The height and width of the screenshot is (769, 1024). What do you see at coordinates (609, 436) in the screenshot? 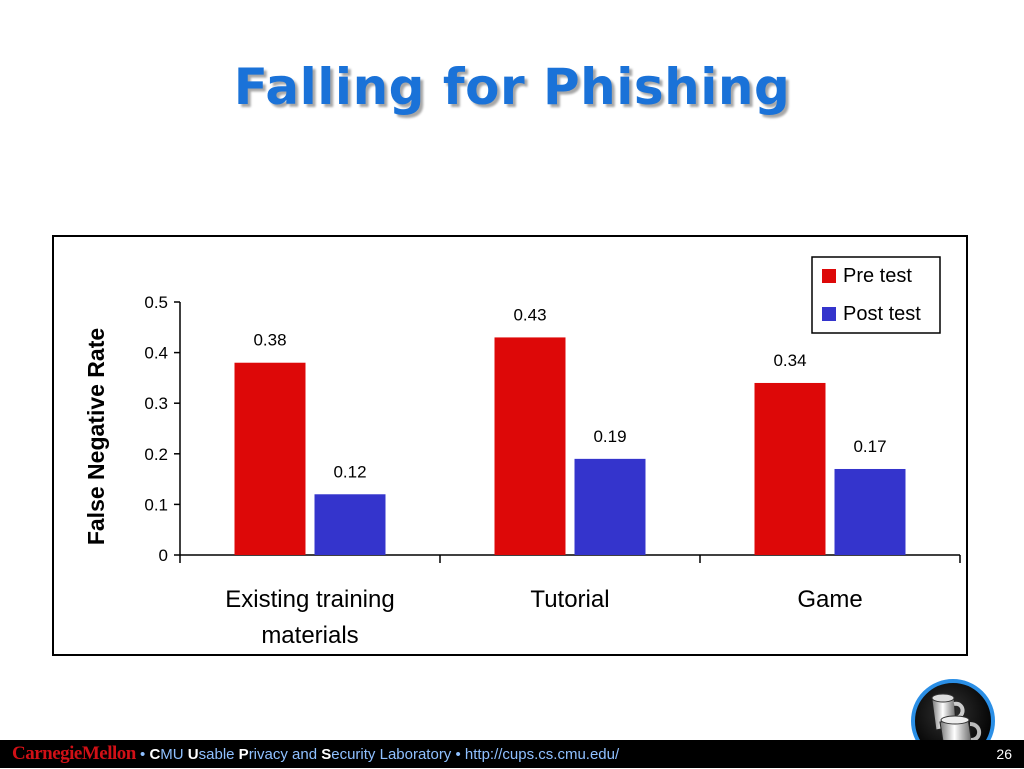
I see `bar-value-label: 0.19` at bounding box center [609, 436].